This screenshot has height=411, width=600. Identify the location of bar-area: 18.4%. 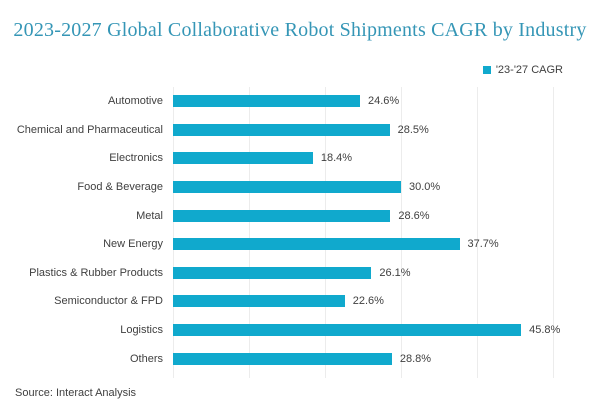
(363, 158).